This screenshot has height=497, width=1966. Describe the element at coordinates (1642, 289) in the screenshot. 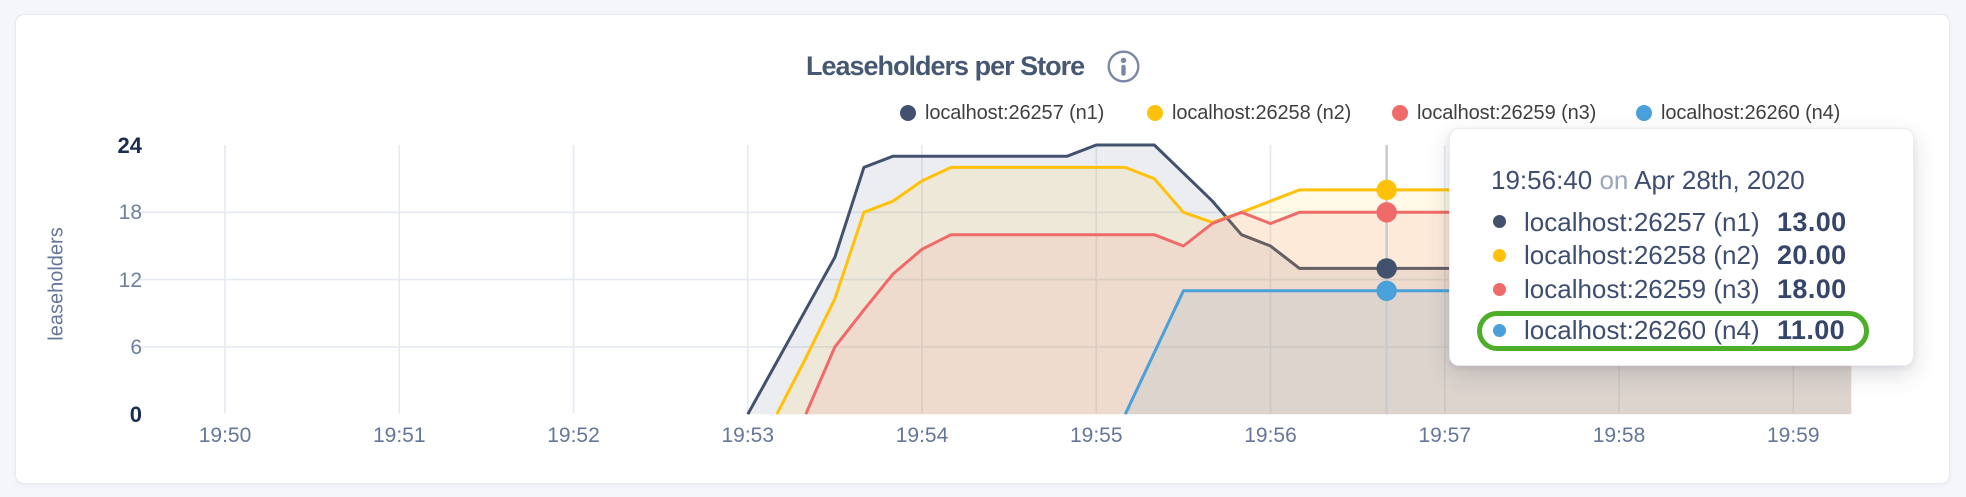

I see `tooltip-series-label: localhost:26259 (n3)` at that location.